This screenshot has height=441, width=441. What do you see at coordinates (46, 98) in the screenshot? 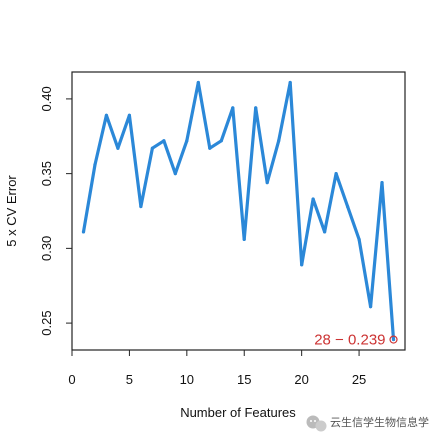
I see `y-tick-label: 0.40` at bounding box center [46, 98].